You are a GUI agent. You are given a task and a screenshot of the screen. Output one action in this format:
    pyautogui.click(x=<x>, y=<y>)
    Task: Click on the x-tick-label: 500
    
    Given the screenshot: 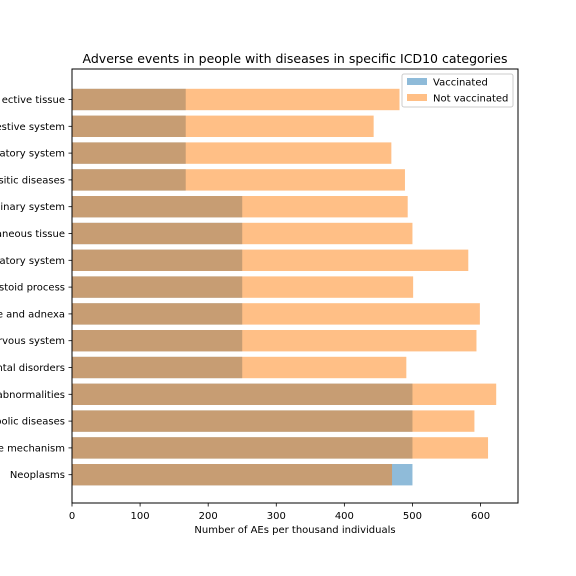 What is the action you would take?
    pyautogui.click(x=412, y=516)
    